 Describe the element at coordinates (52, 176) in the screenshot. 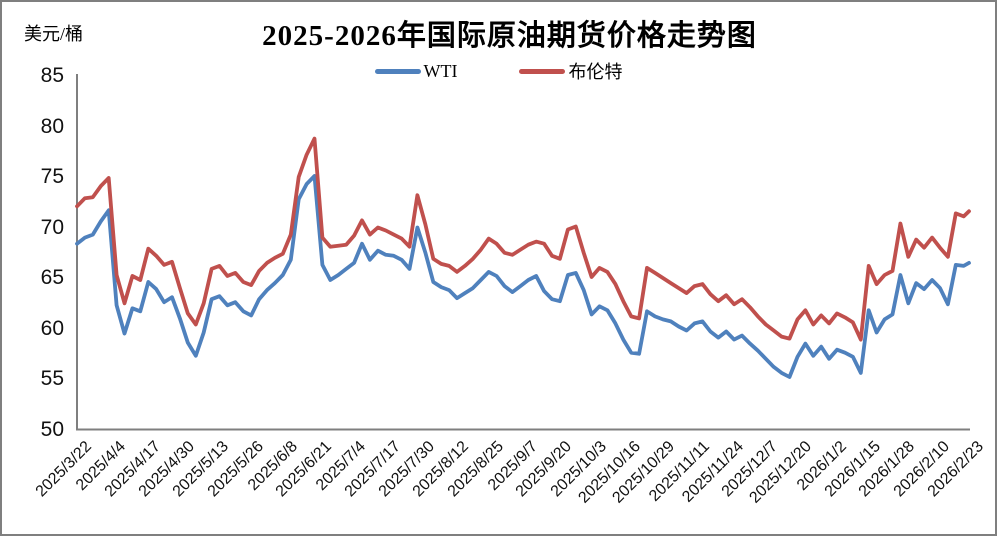

I see `y-tick-label: 75` at that location.